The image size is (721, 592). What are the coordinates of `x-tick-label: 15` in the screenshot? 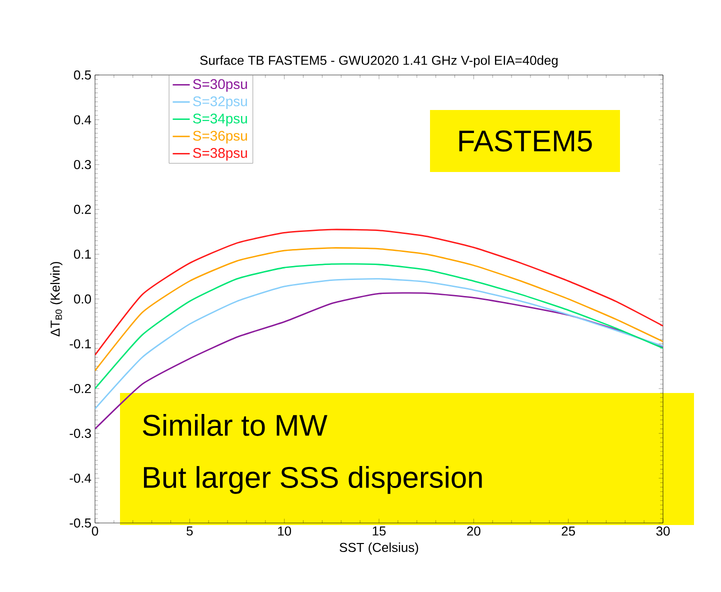 It's located at (379, 531).